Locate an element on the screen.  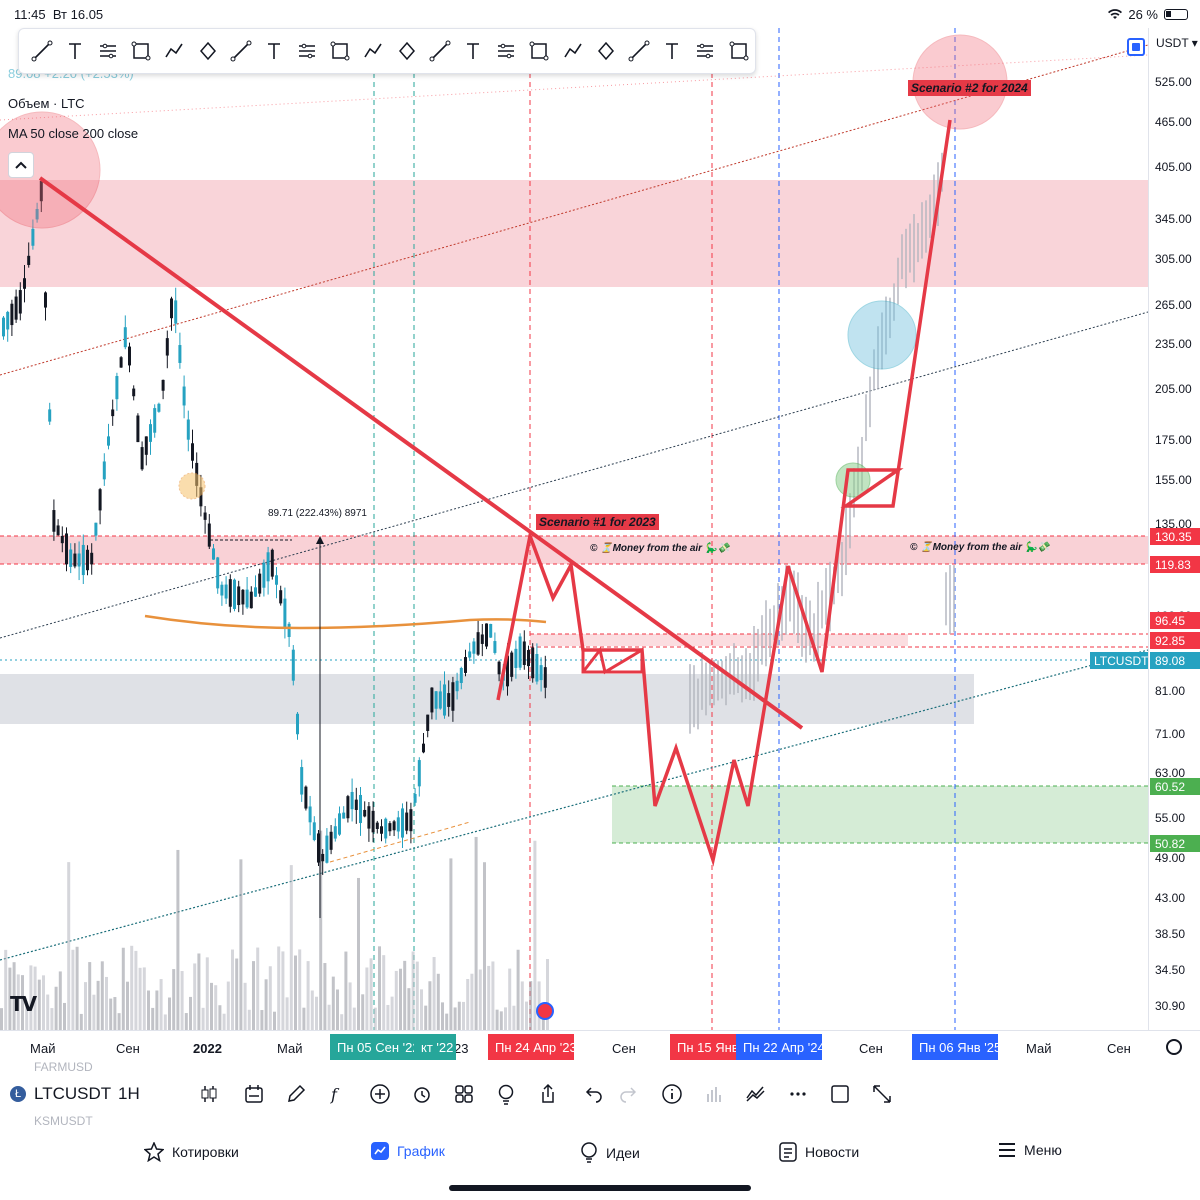
compare-icon is located at coordinates (254, 1094).